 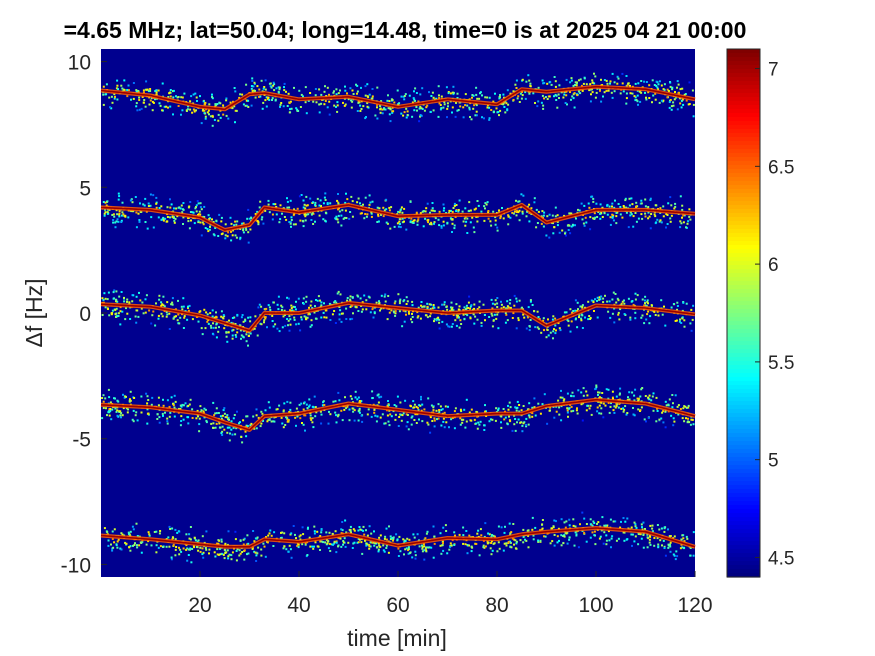 I want to click on colorbar-tick-label: 5, so click(x=773, y=461).